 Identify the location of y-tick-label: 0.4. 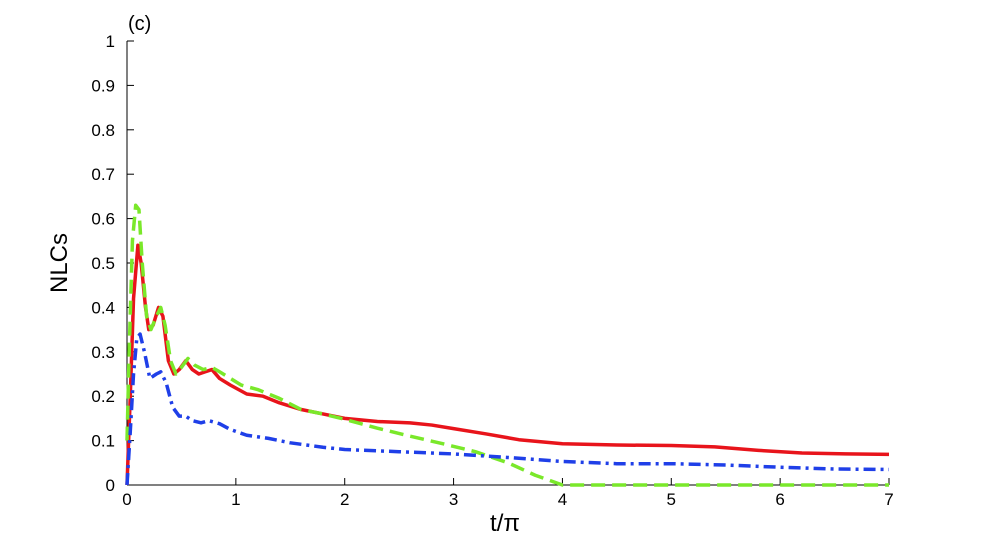
(103, 307).